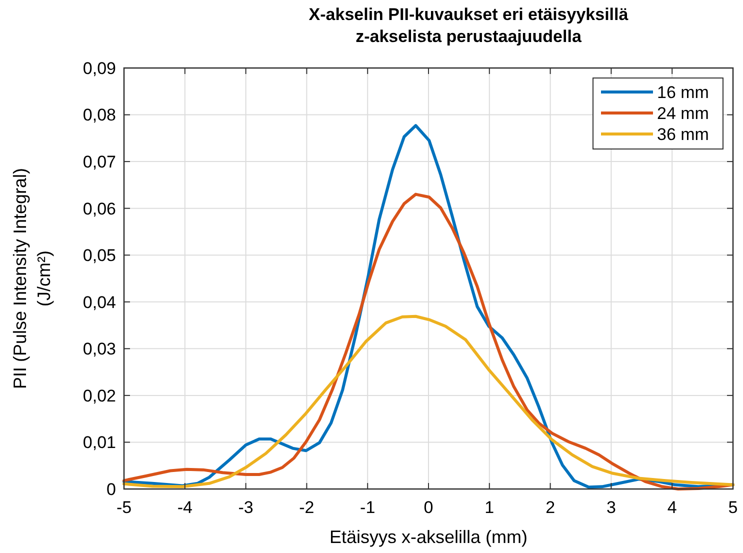 This screenshot has height=553, width=743. Describe the element at coordinates (99, 162) in the screenshot. I see `y-tick-label: 0,07` at that location.